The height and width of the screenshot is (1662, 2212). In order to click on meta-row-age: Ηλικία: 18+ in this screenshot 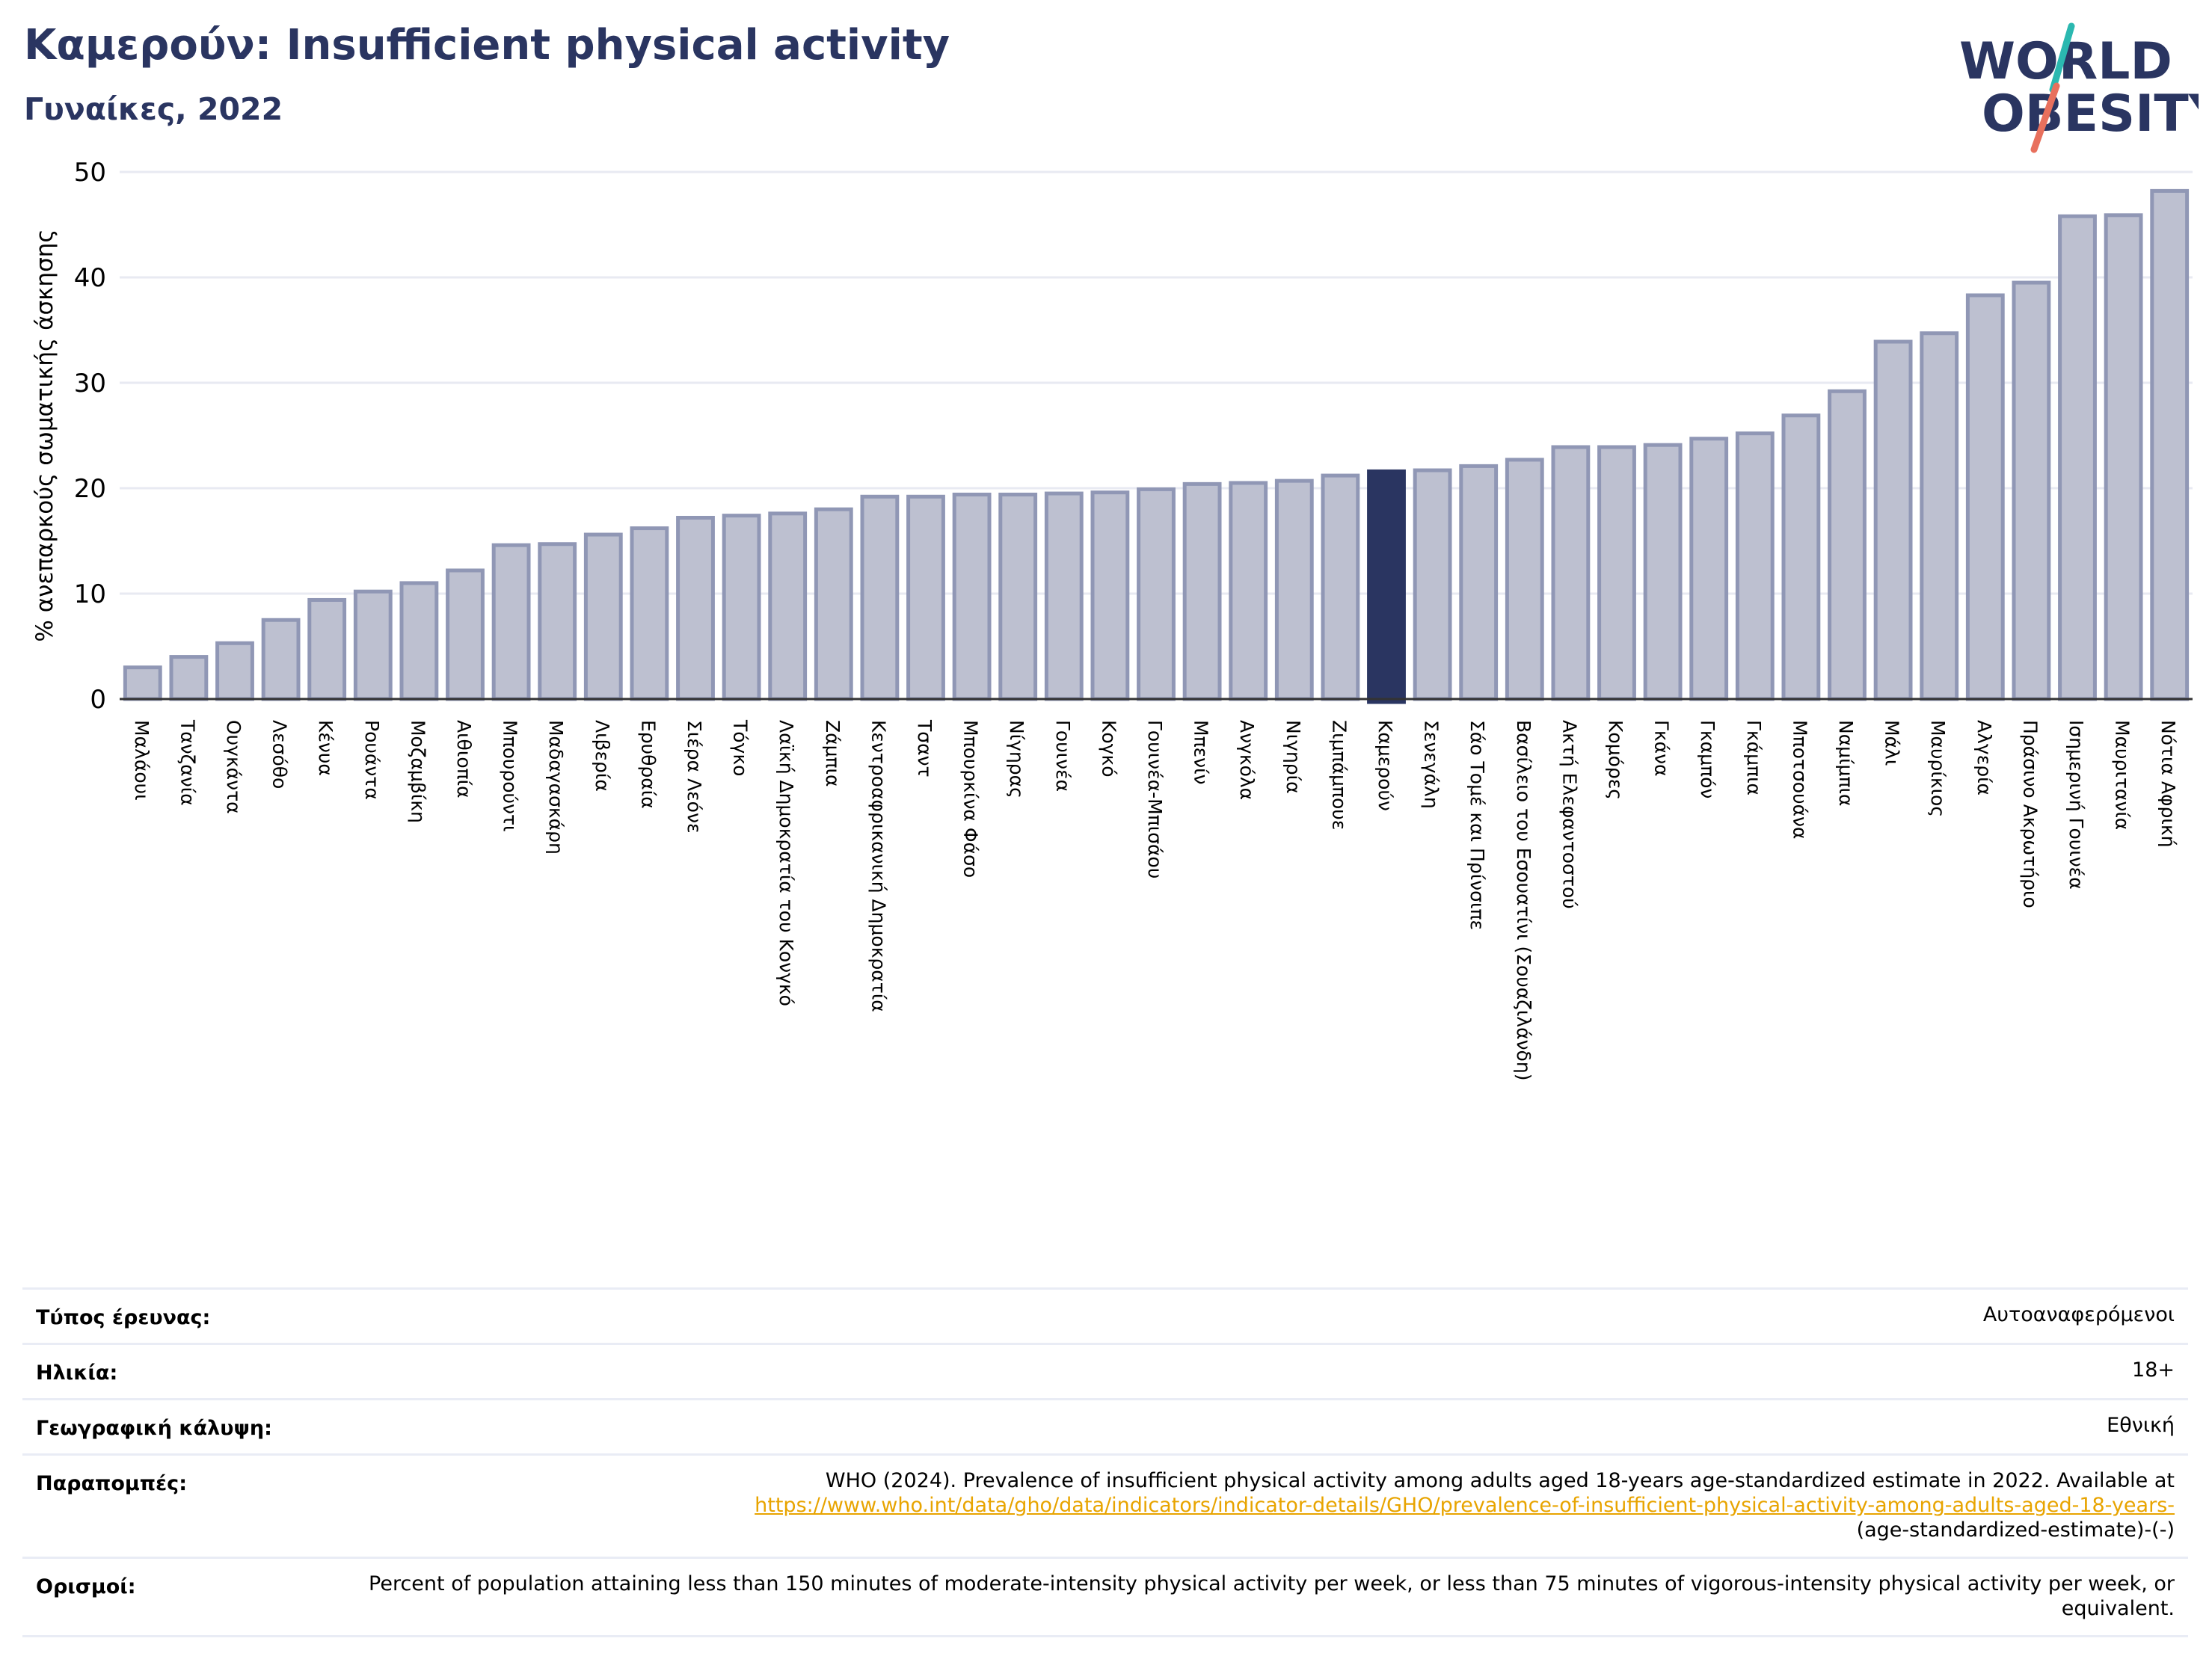, I will do `click(1105, 1370)`.